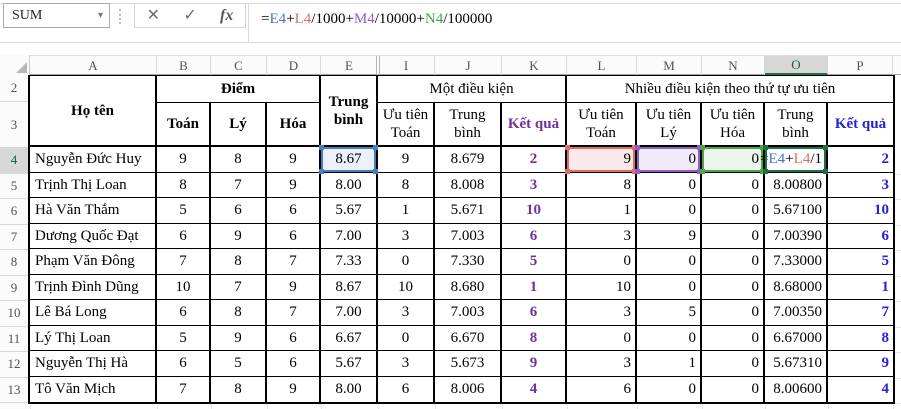 This screenshot has height=409, width=901. Describe the element at coordinates (796, 211) in the screenshot. I see `cell-O6: 5.67100` at that location.